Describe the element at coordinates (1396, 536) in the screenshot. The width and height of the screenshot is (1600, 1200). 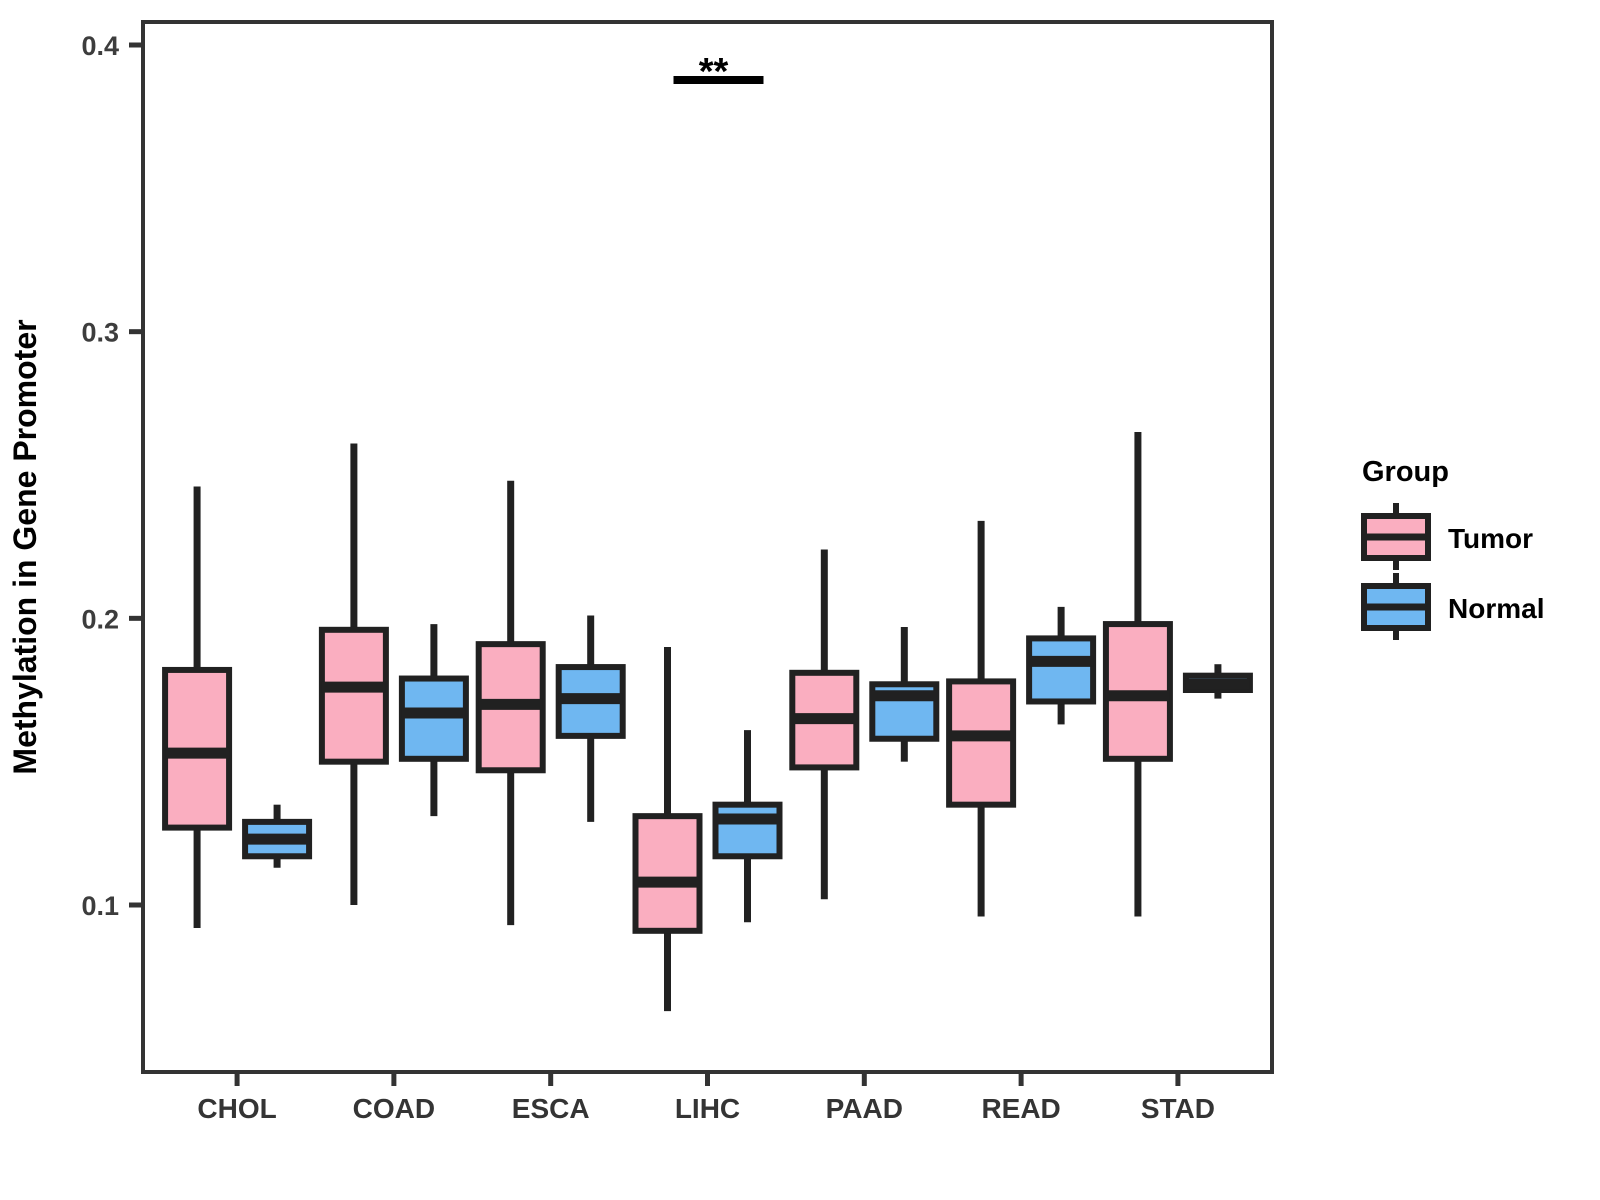
I see `legend-key-tumor-icon` at that location.